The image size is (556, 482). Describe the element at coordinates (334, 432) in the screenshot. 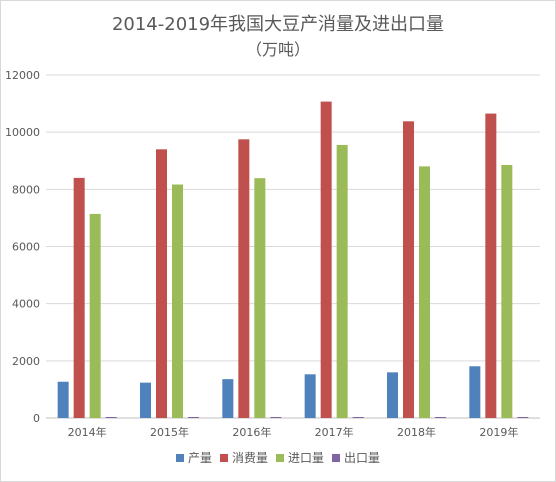

I see `x-tick-label: 2017年` at that location.